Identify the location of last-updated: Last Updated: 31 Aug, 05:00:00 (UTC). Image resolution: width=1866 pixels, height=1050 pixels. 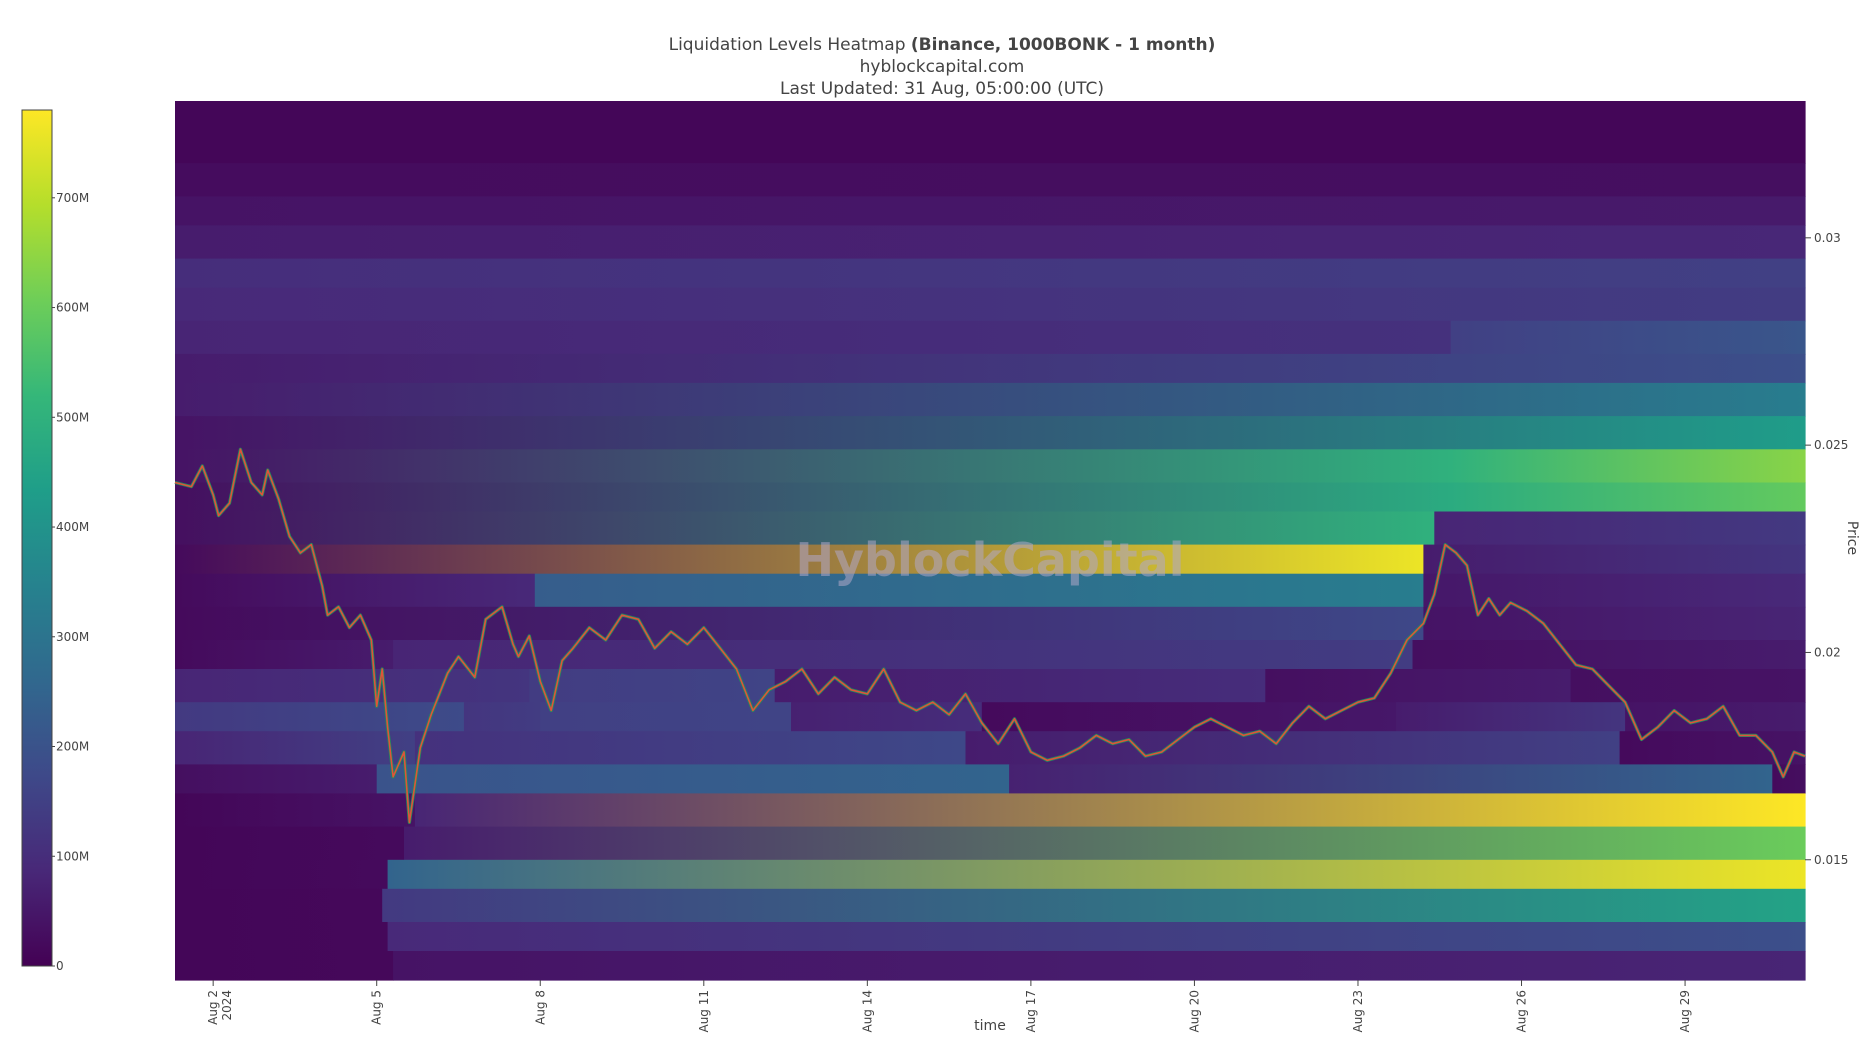
(942, 89).